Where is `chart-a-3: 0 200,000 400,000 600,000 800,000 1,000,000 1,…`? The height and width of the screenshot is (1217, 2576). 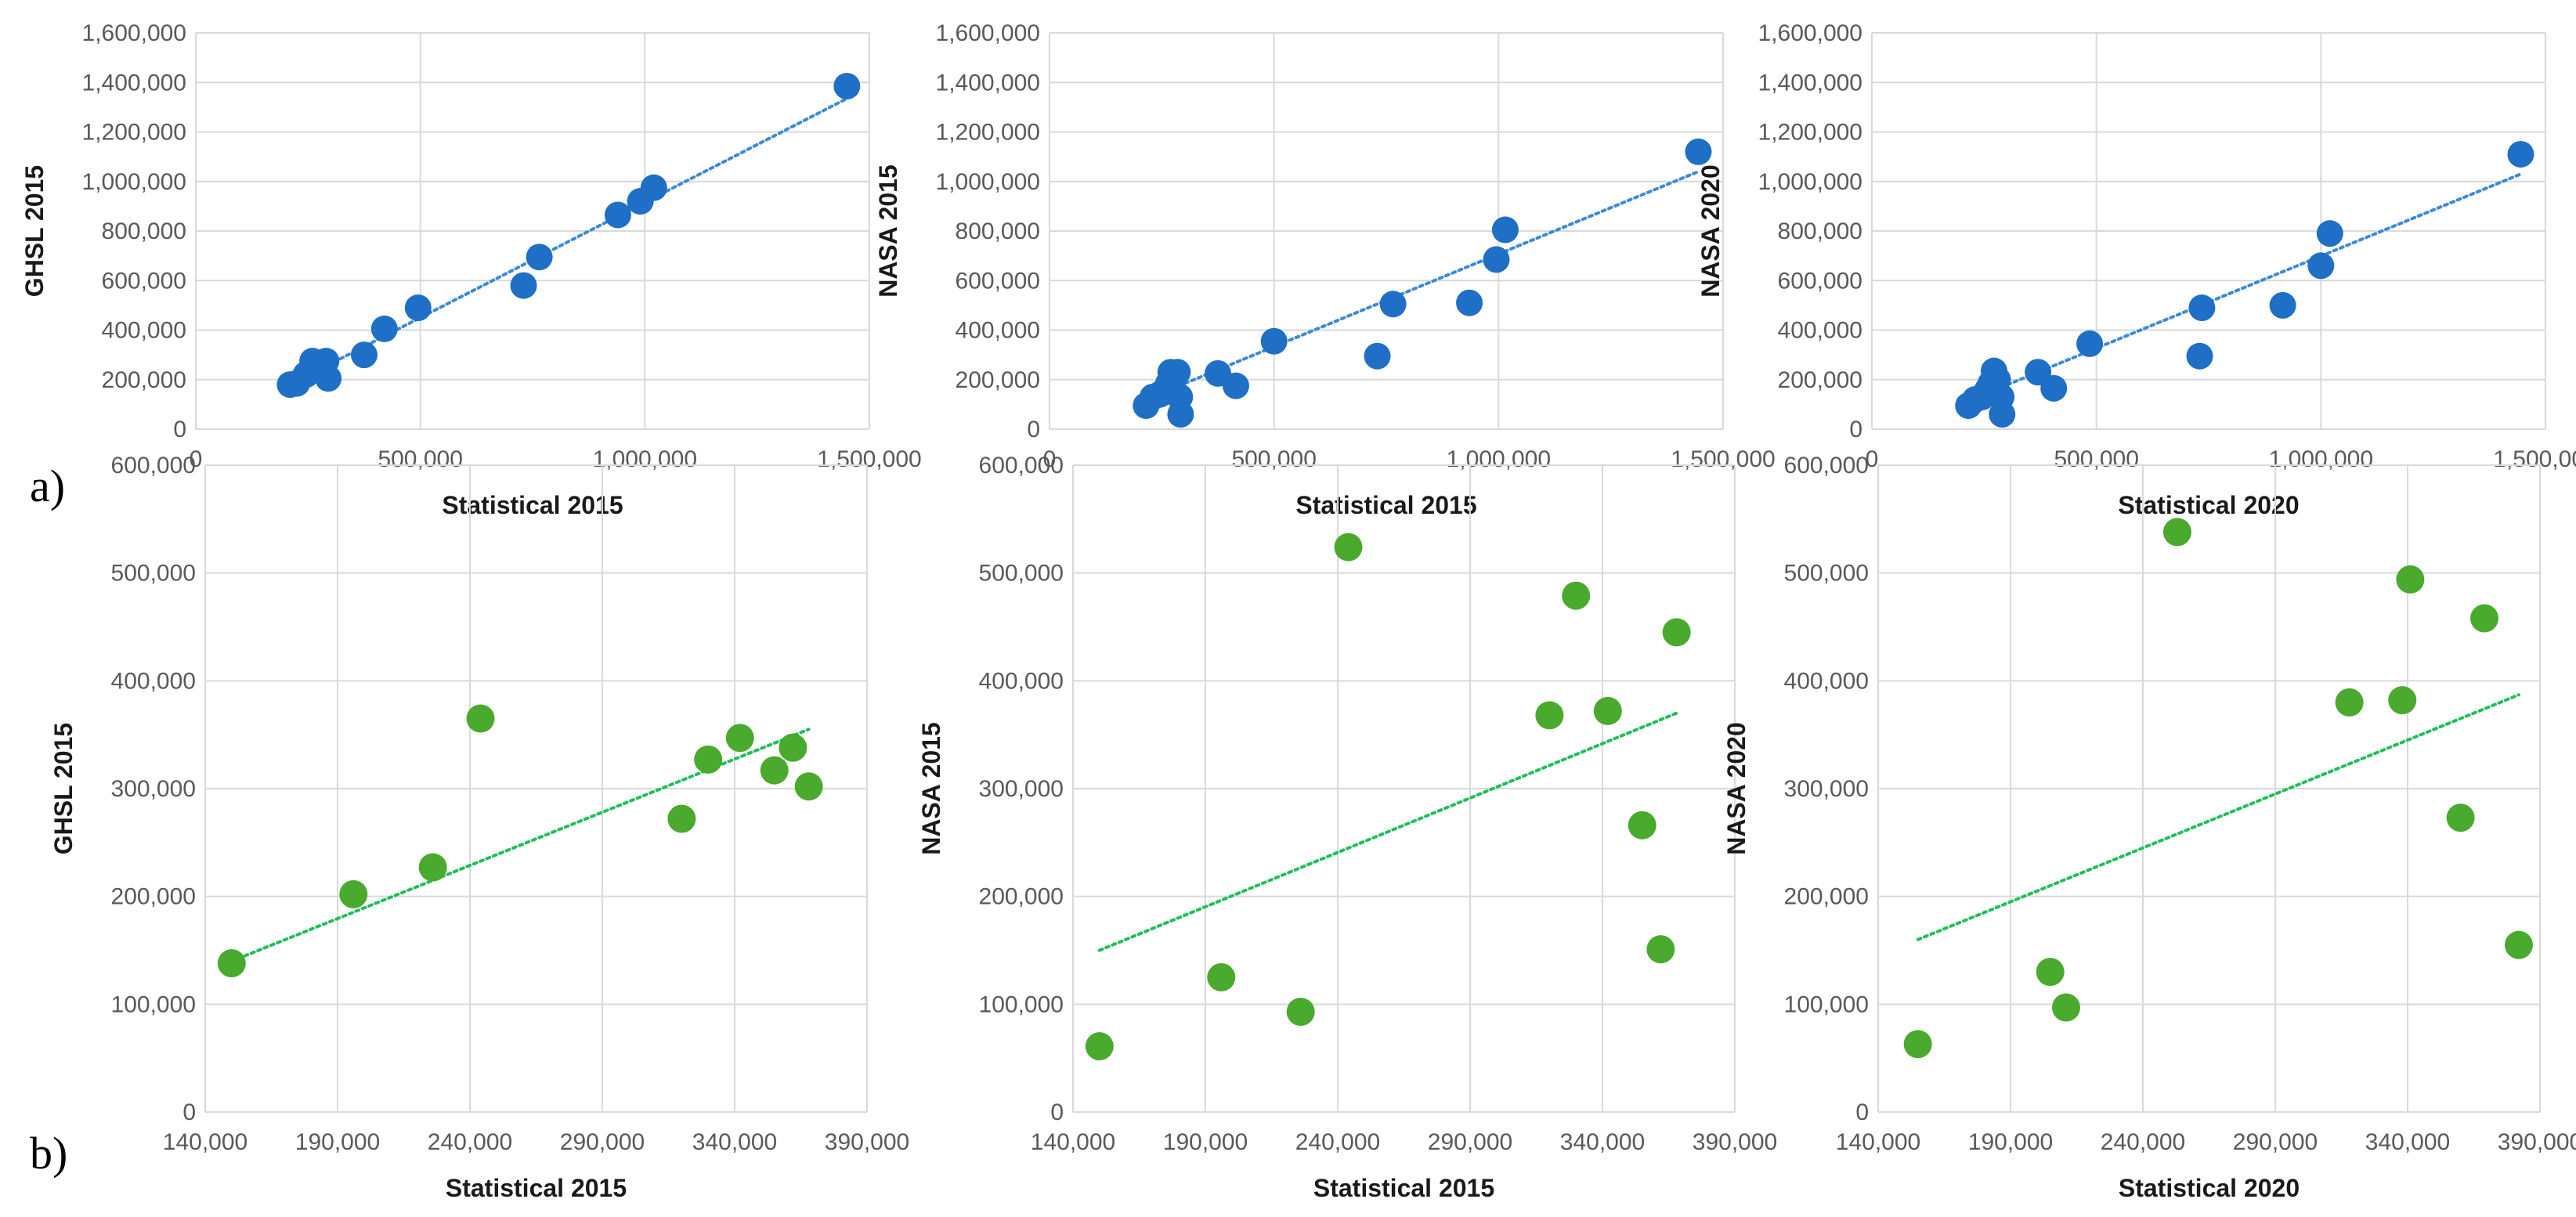 chart-a-3: 0 200,000 400,000 600,000 800,000 1,000,000 1,… is located at coordinates (2136, 269).